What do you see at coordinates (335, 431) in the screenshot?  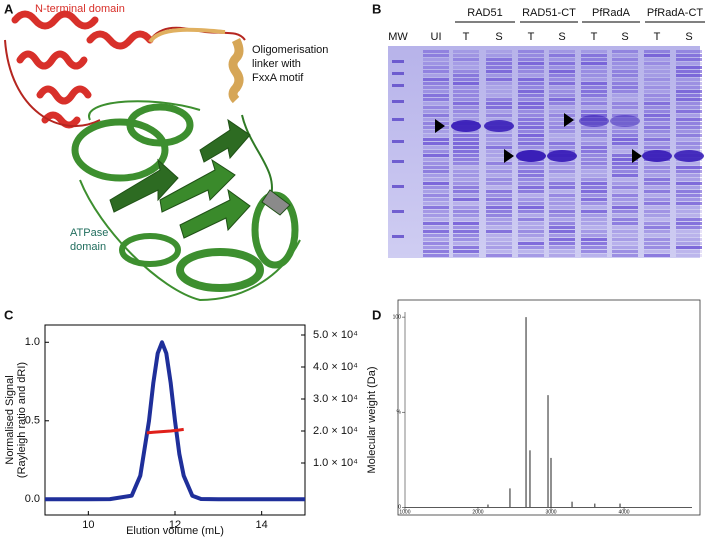 I see `y2-tick-label: 2.0 × 10⁴` at bounding box center [335, 431].